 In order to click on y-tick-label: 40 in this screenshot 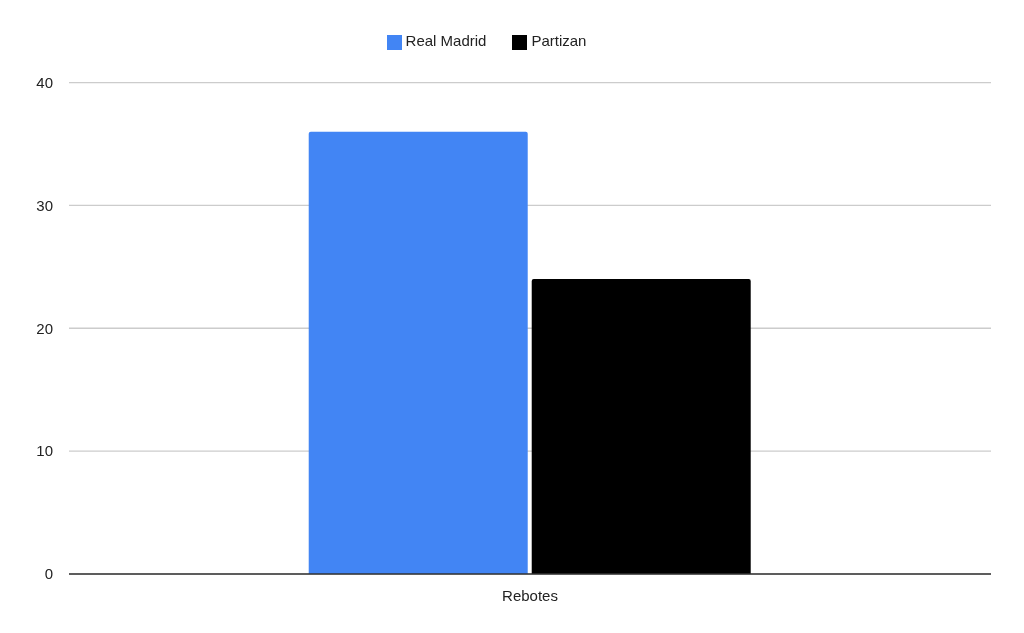, I will do `click(44, 82)`.